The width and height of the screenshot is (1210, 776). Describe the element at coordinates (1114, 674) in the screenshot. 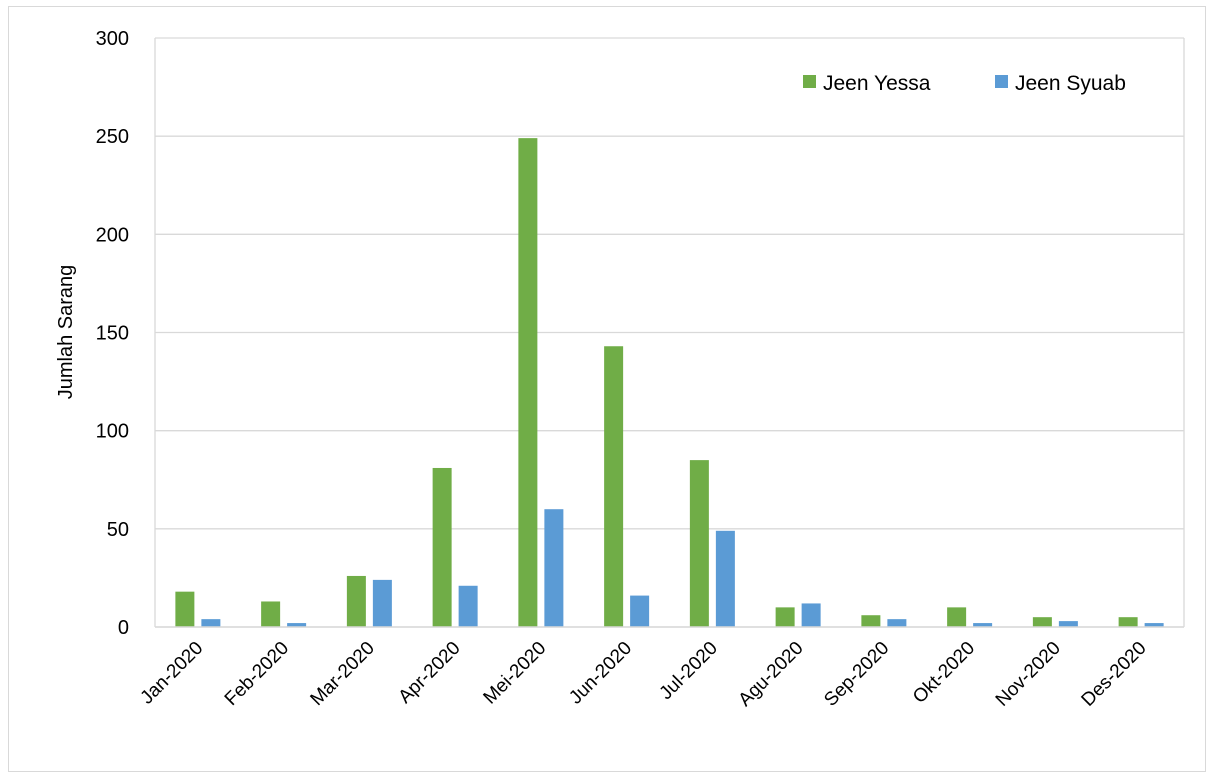

I see `x-tick-label: Des-2020` at that location.